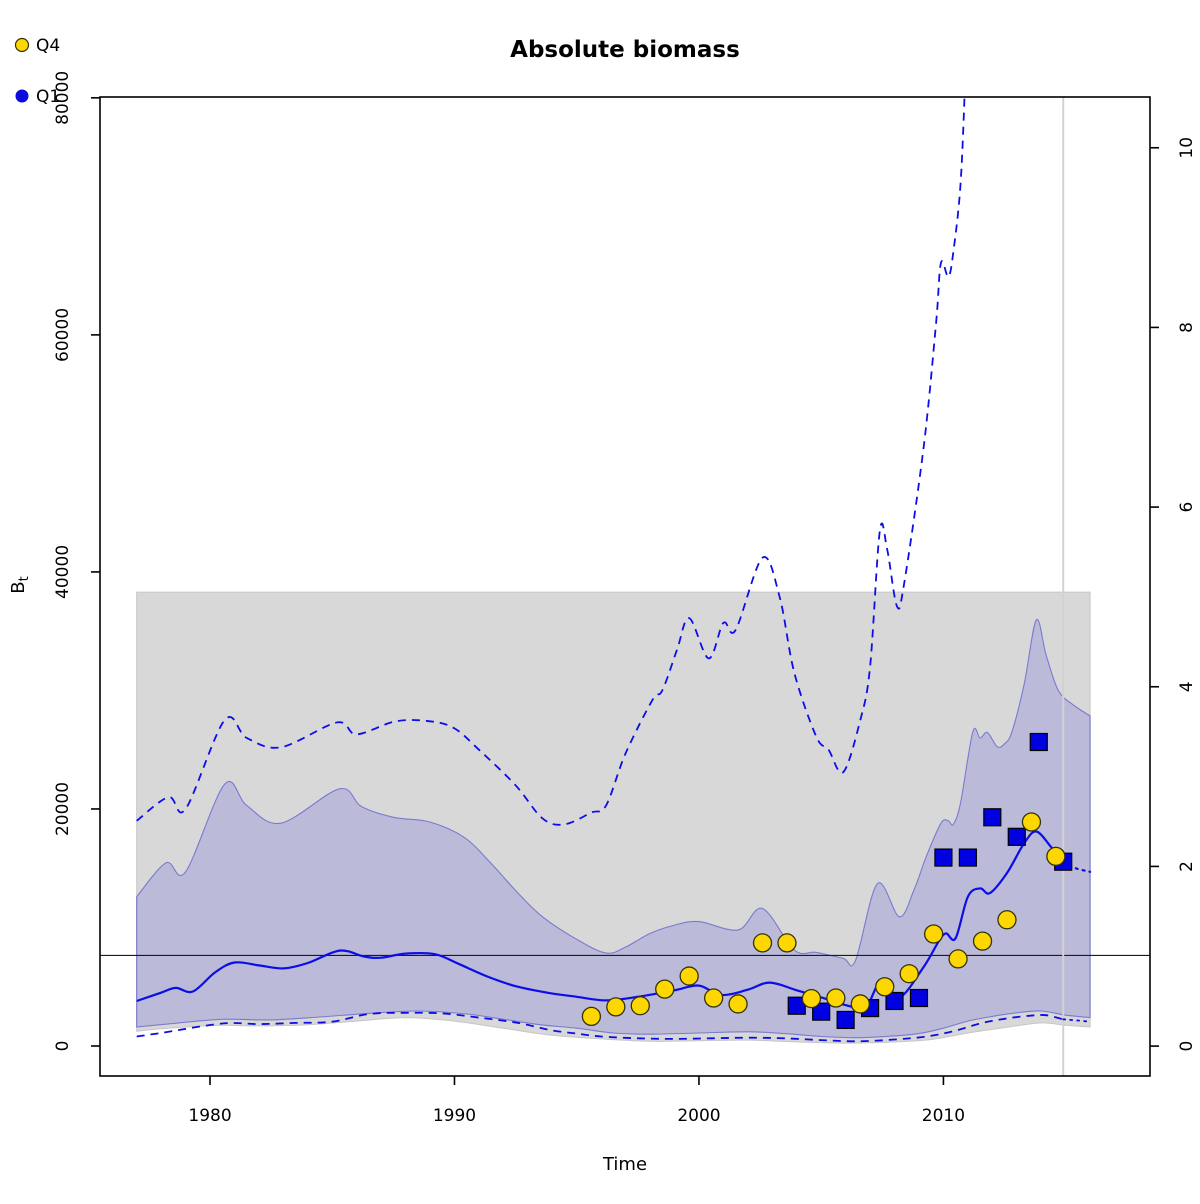  Describe the element at coordinates (1187, 1046) in the screenshot. I see `y-right-tick-label: 0` at that location.